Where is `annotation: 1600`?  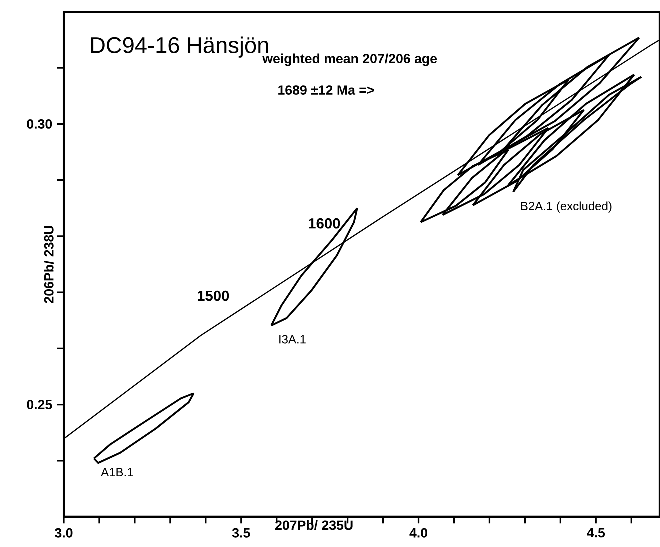 annotation: 1600 is located at coordinates (324, 223).